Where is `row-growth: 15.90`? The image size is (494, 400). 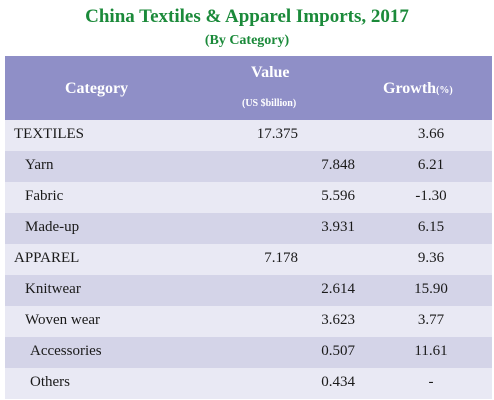 row-growth: 15.90 is located at coordinates (431, 289).